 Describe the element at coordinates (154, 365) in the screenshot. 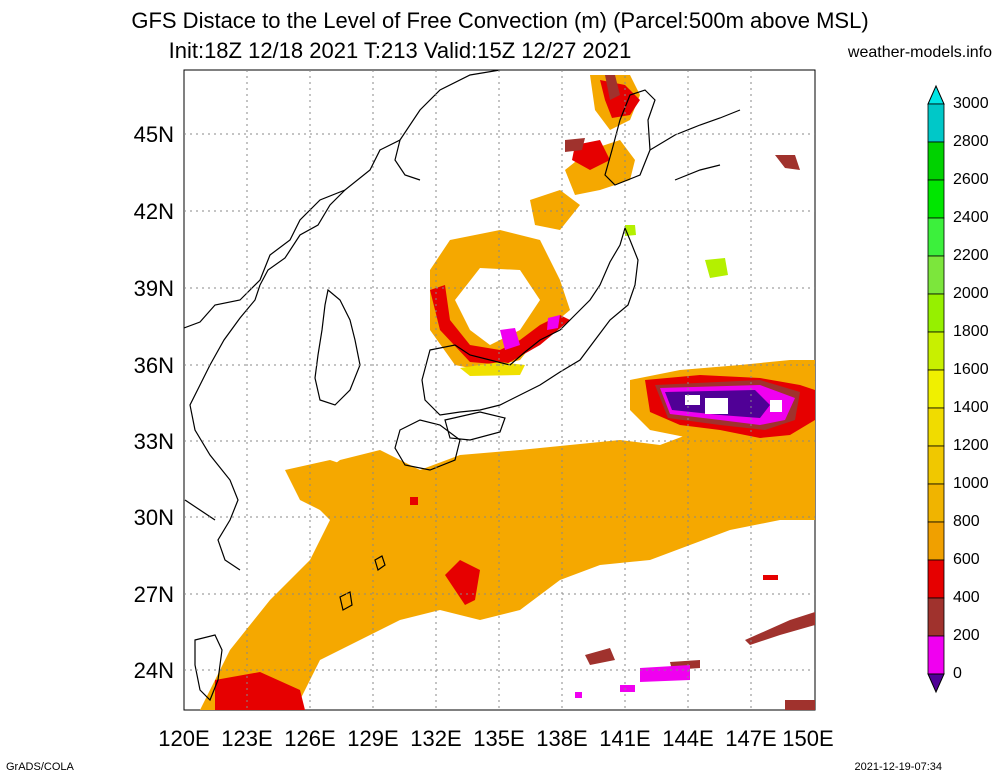

I see `lat-label: 36N` at that location.